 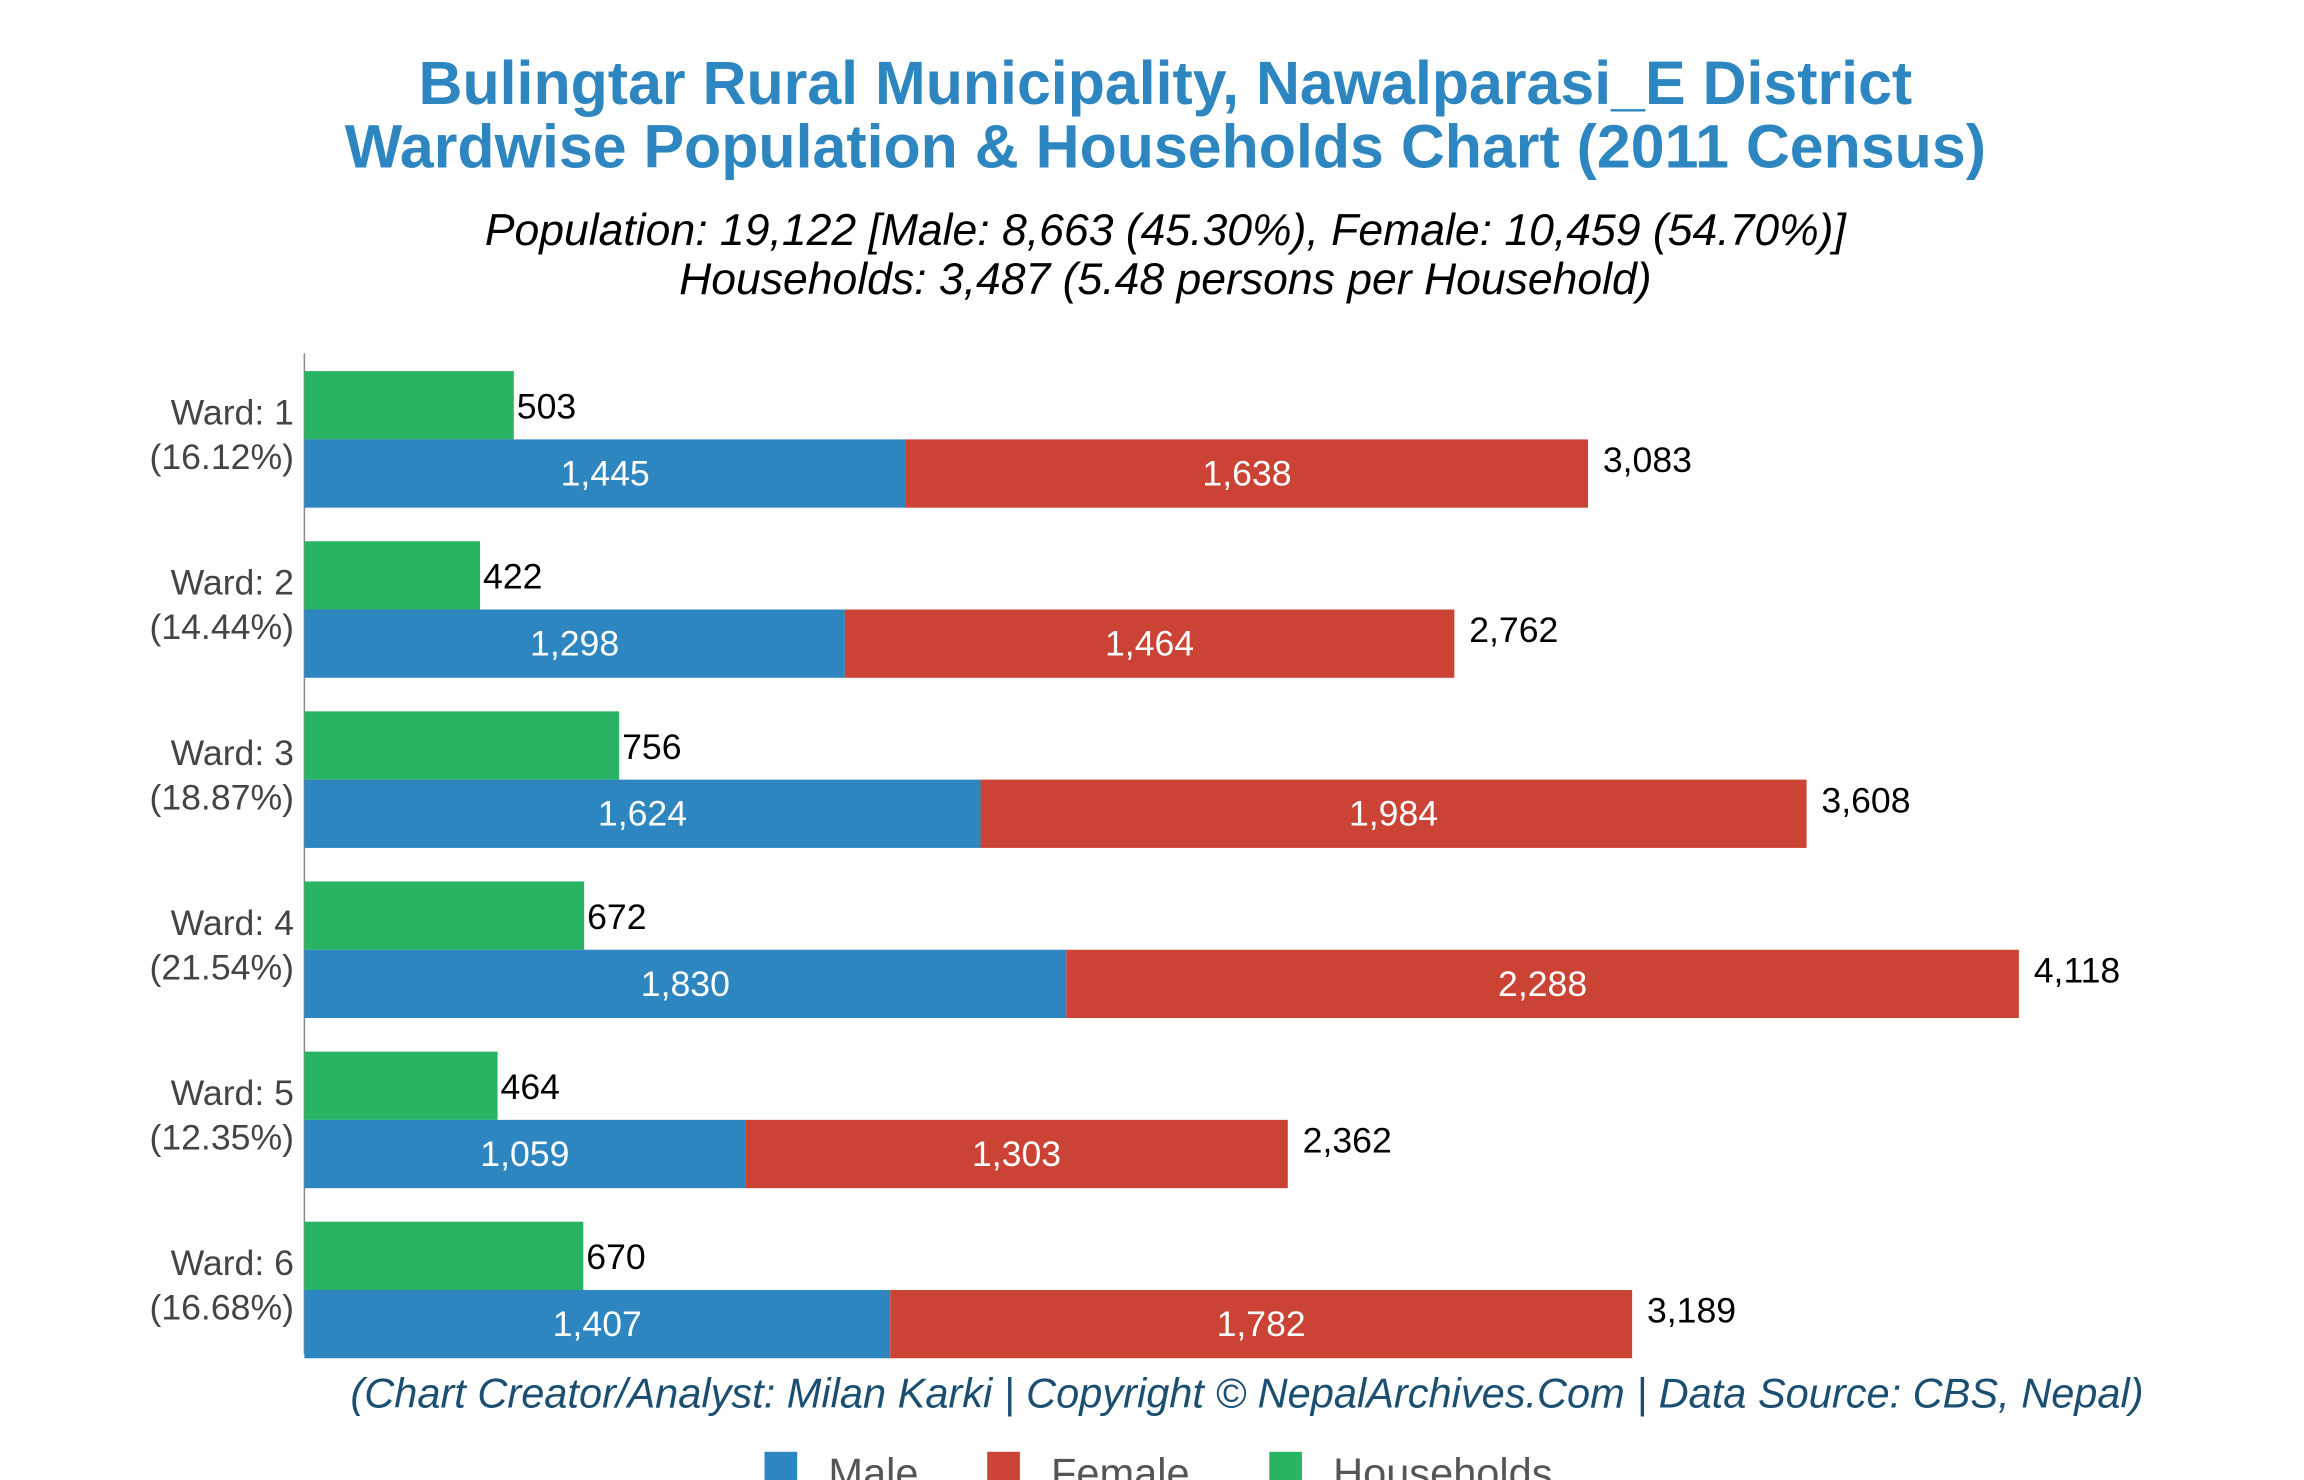 I want to click on female-label: 1,638, so click(x=1246, y=473).